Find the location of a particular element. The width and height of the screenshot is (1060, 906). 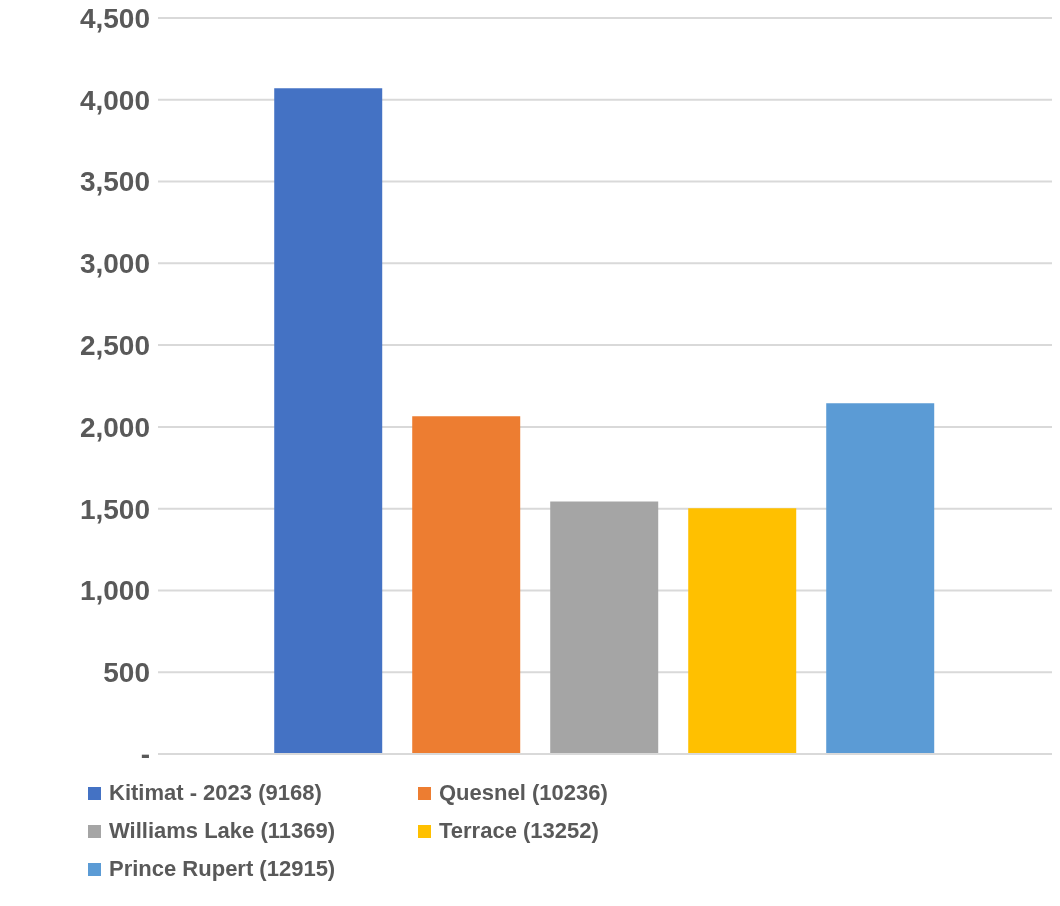

legend-label: Kitimat - 2023 (9168) is located at coordinates (215, 793).